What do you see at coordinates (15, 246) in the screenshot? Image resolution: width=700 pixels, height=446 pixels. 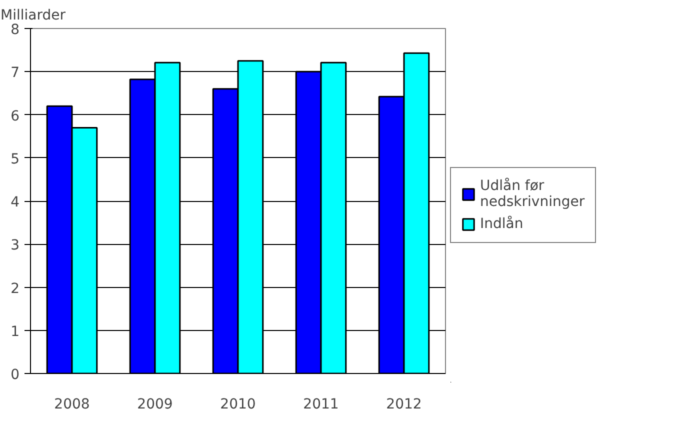 I see `y-tick-label: 3` at bounding box center [15, 246].